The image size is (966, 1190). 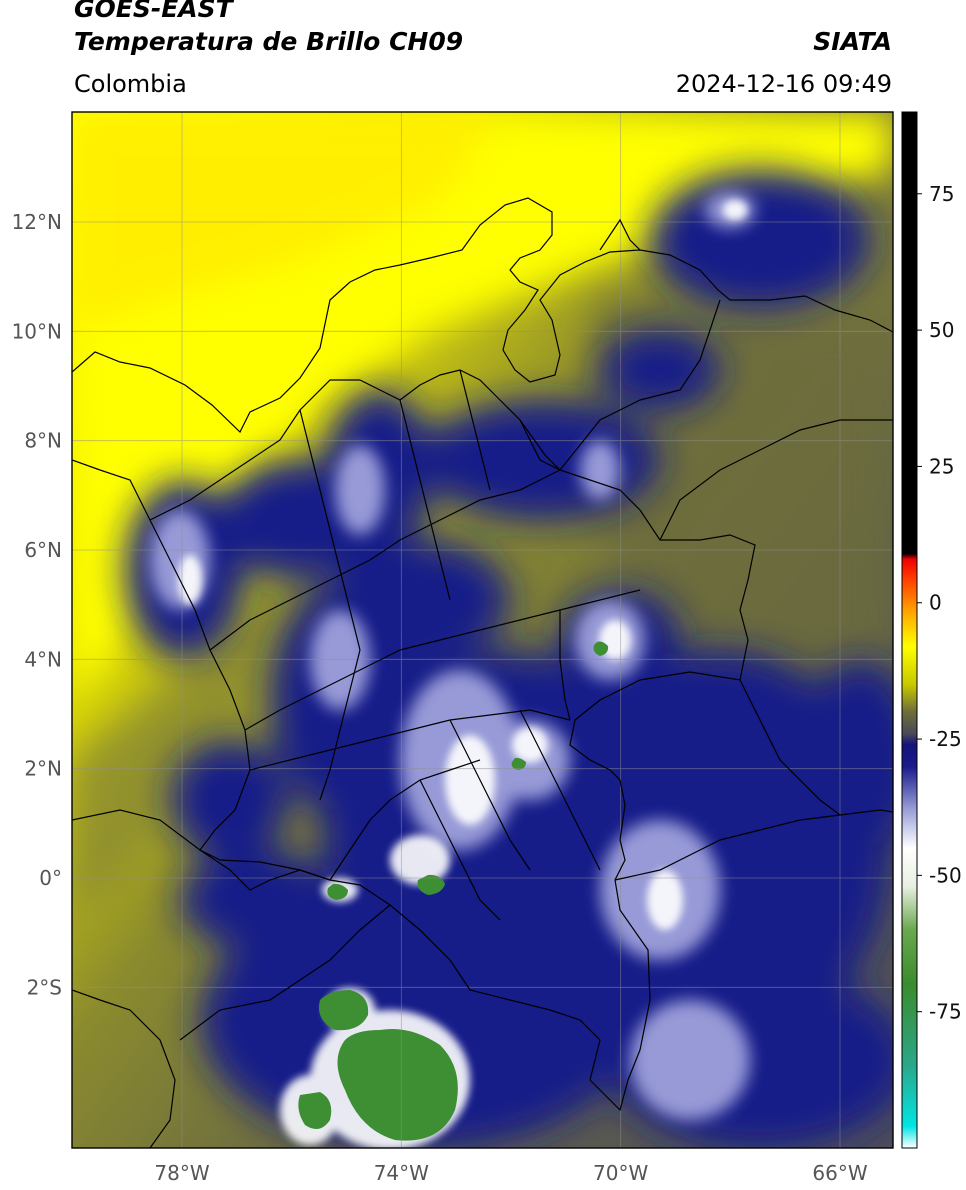 I want to click on lon-tick-label: 66°W, so click(x=839, y=1173).